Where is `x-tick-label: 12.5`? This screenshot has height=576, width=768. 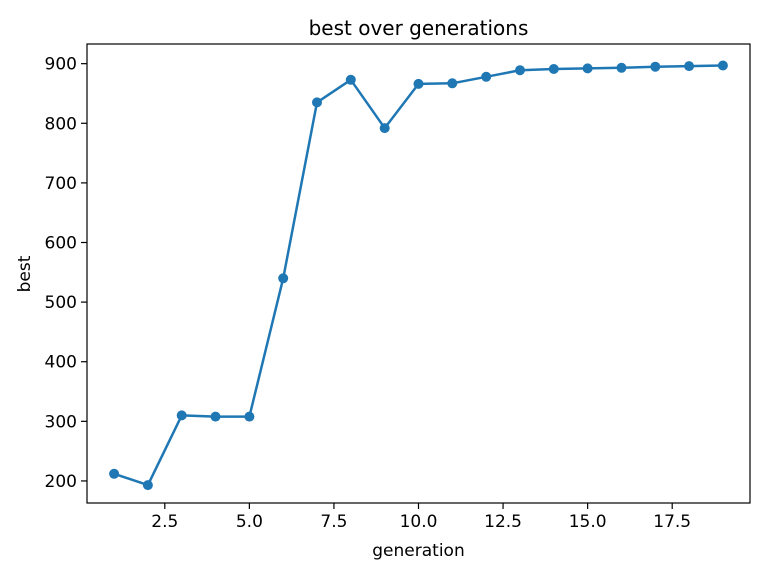
x-tick-label: 12.5 is located at coordinates (503, 522).